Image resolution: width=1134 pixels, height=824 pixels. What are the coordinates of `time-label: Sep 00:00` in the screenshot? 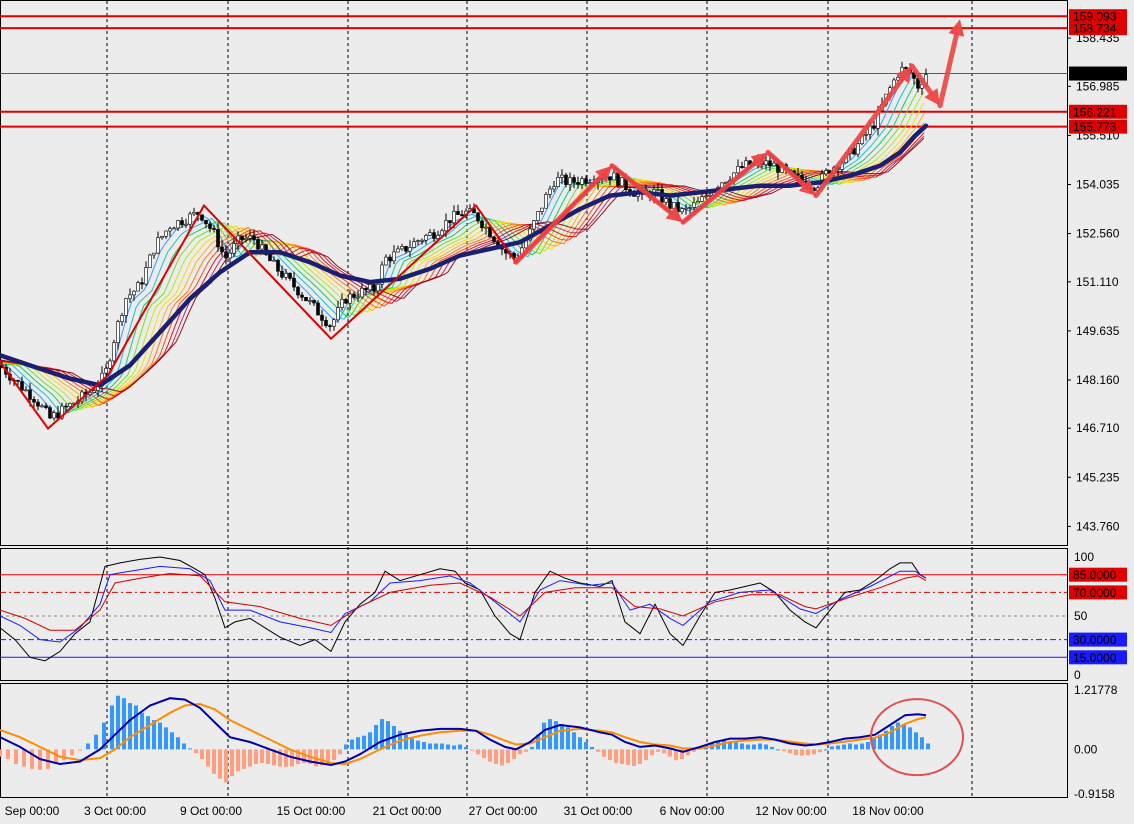 It's located at (32, 811).